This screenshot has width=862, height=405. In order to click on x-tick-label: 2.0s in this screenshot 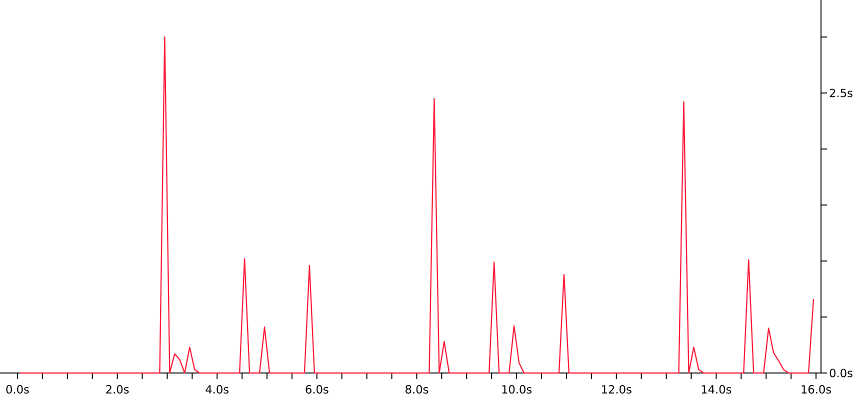, I will do `click(117, 389)`.